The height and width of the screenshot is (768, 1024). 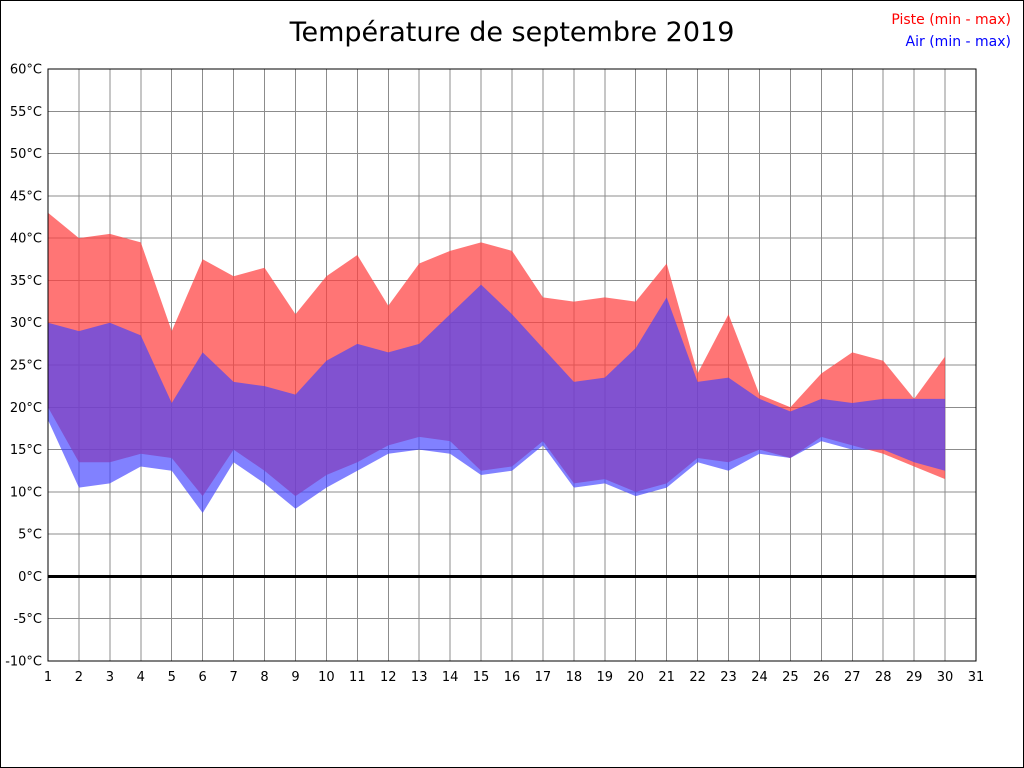 I want to click on legend-item-air: Air (min - max), so click(x=958, y=42).